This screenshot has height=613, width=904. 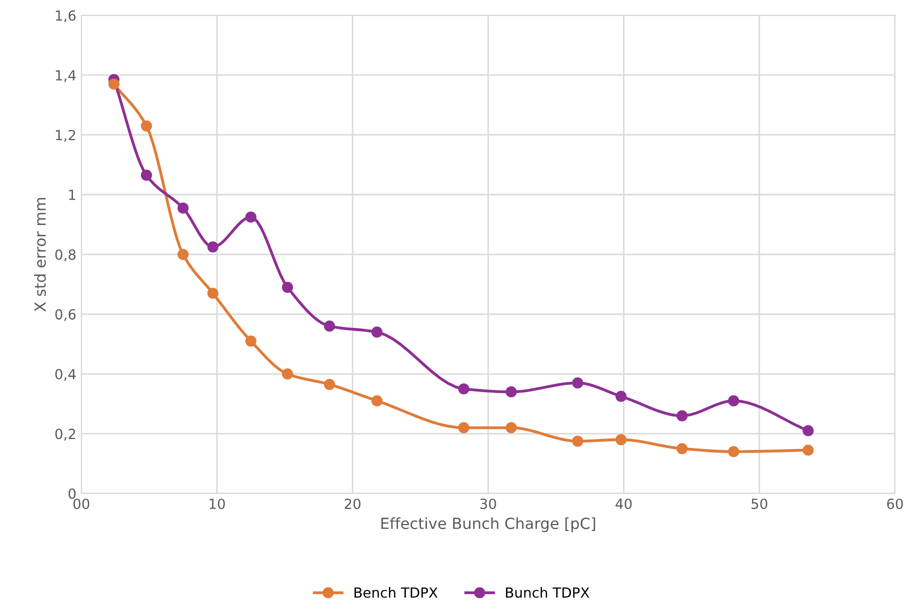 I want to click on y-axis-title: X std error mm, so click(x=40, y=255).